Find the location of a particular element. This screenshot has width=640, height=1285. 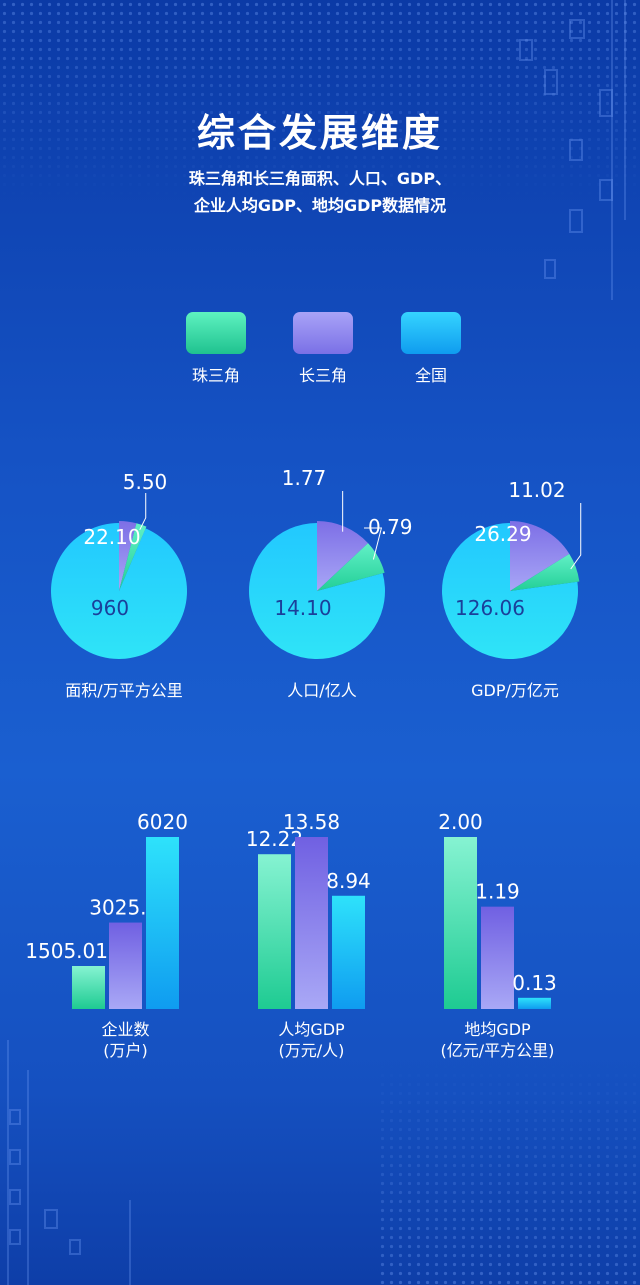

bar-value-label: 8.94 is located at coordinates (348, 881).